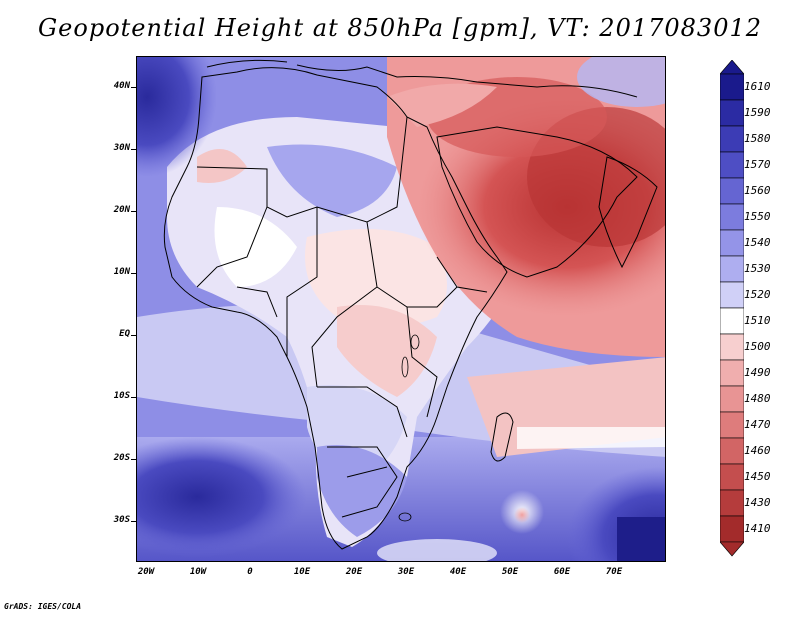  Describe the element at coordinates (121, 458) in the screenshot. I see `lat-label-20s: 20S` at that location.